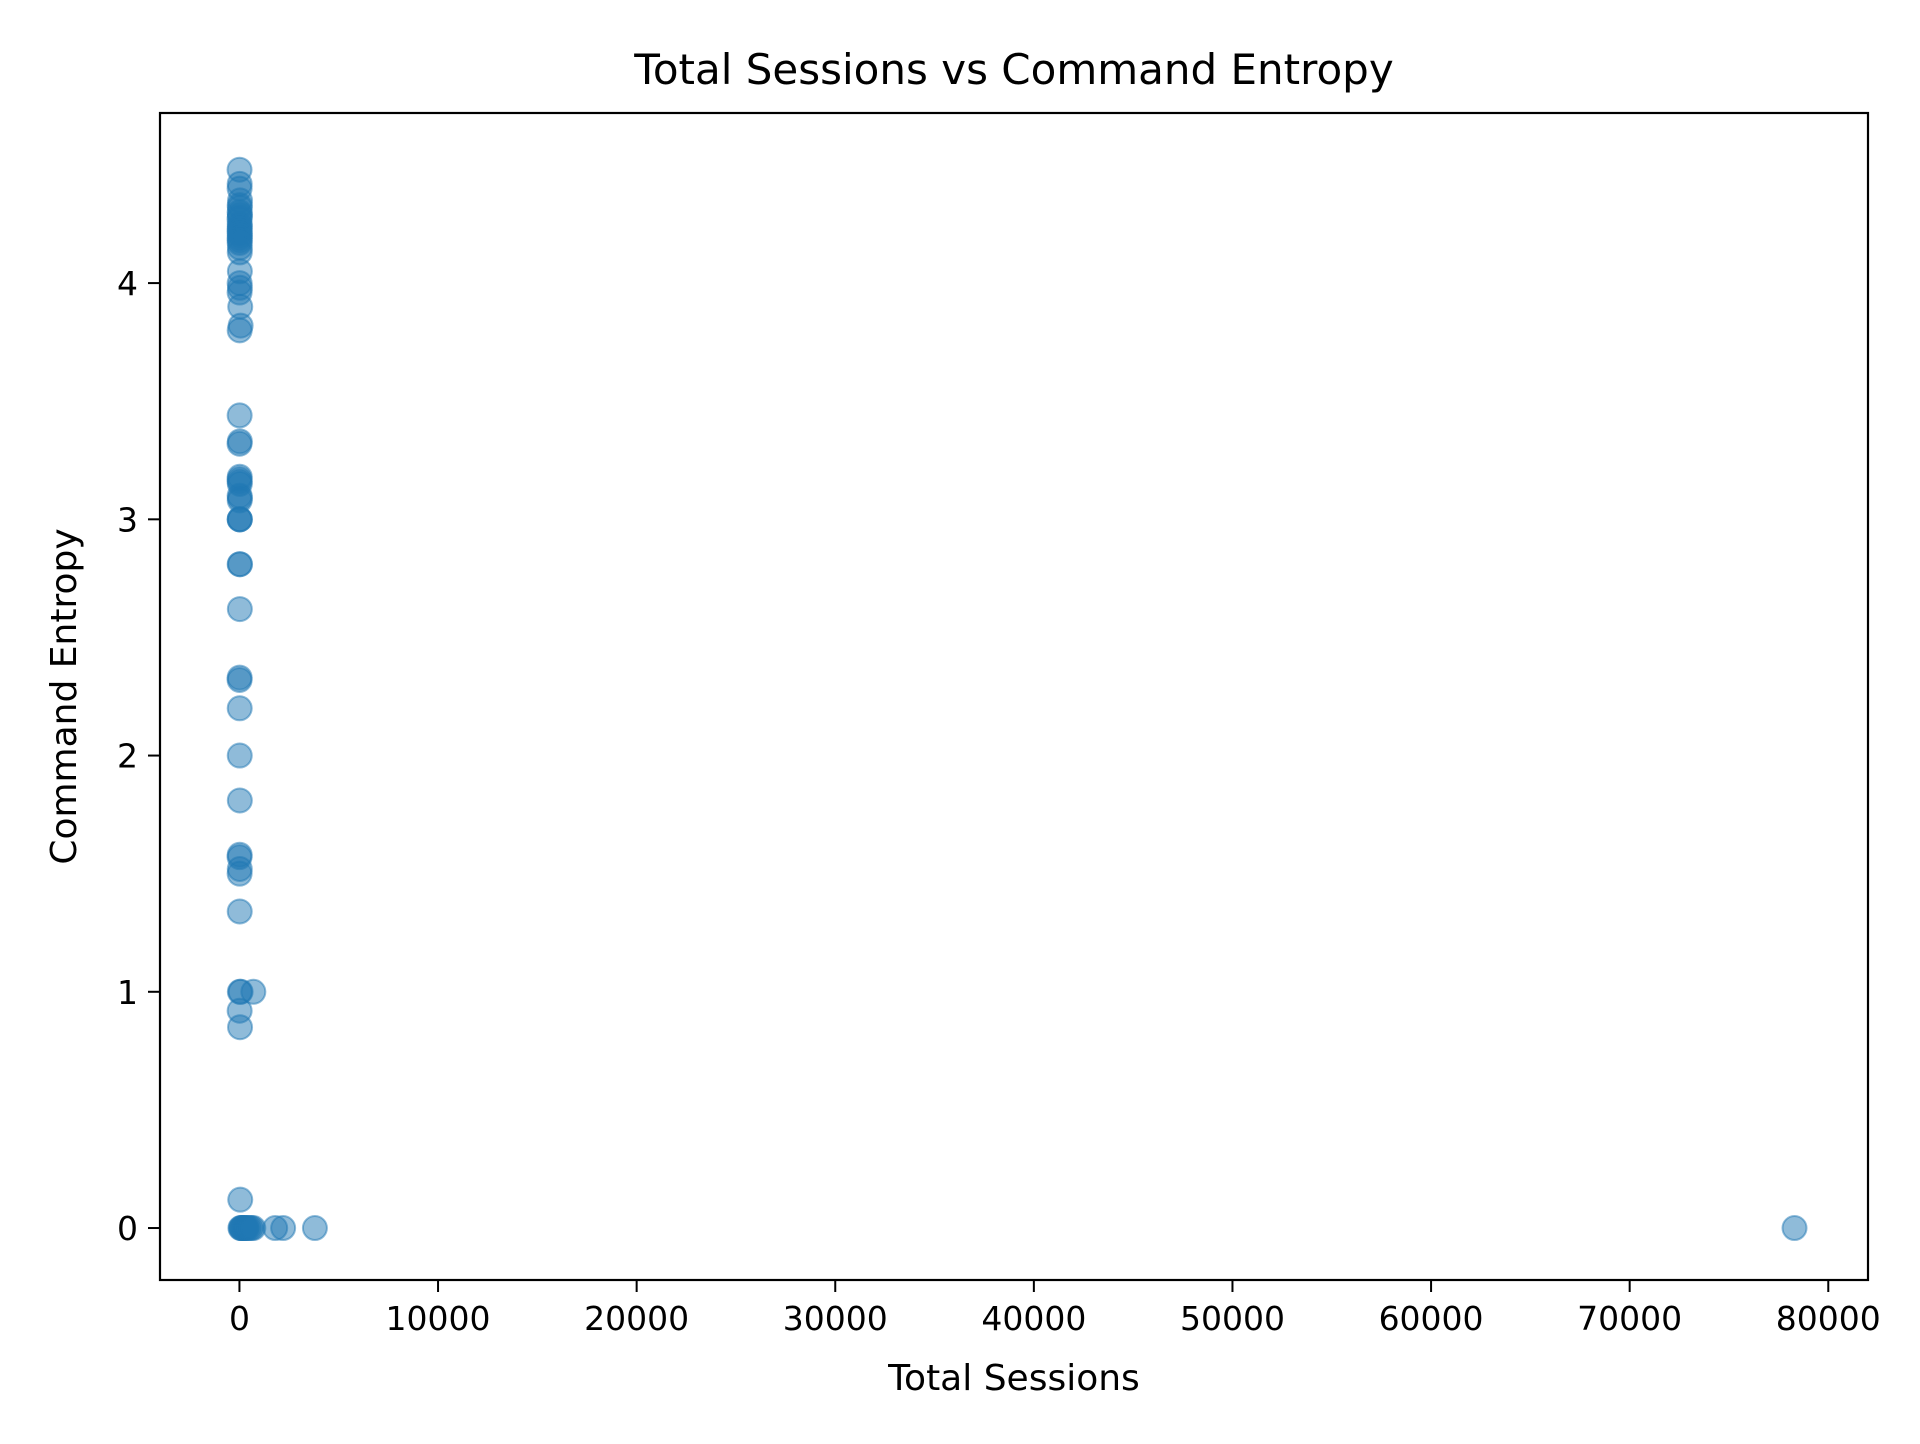 Image resolution: width=1920 pixels, height=1444 pixels. What do you see at coordinates (1629, 1318) in the screenshot?
I see `x-tick-label: 70000` at bounding box center [1629, 1318].